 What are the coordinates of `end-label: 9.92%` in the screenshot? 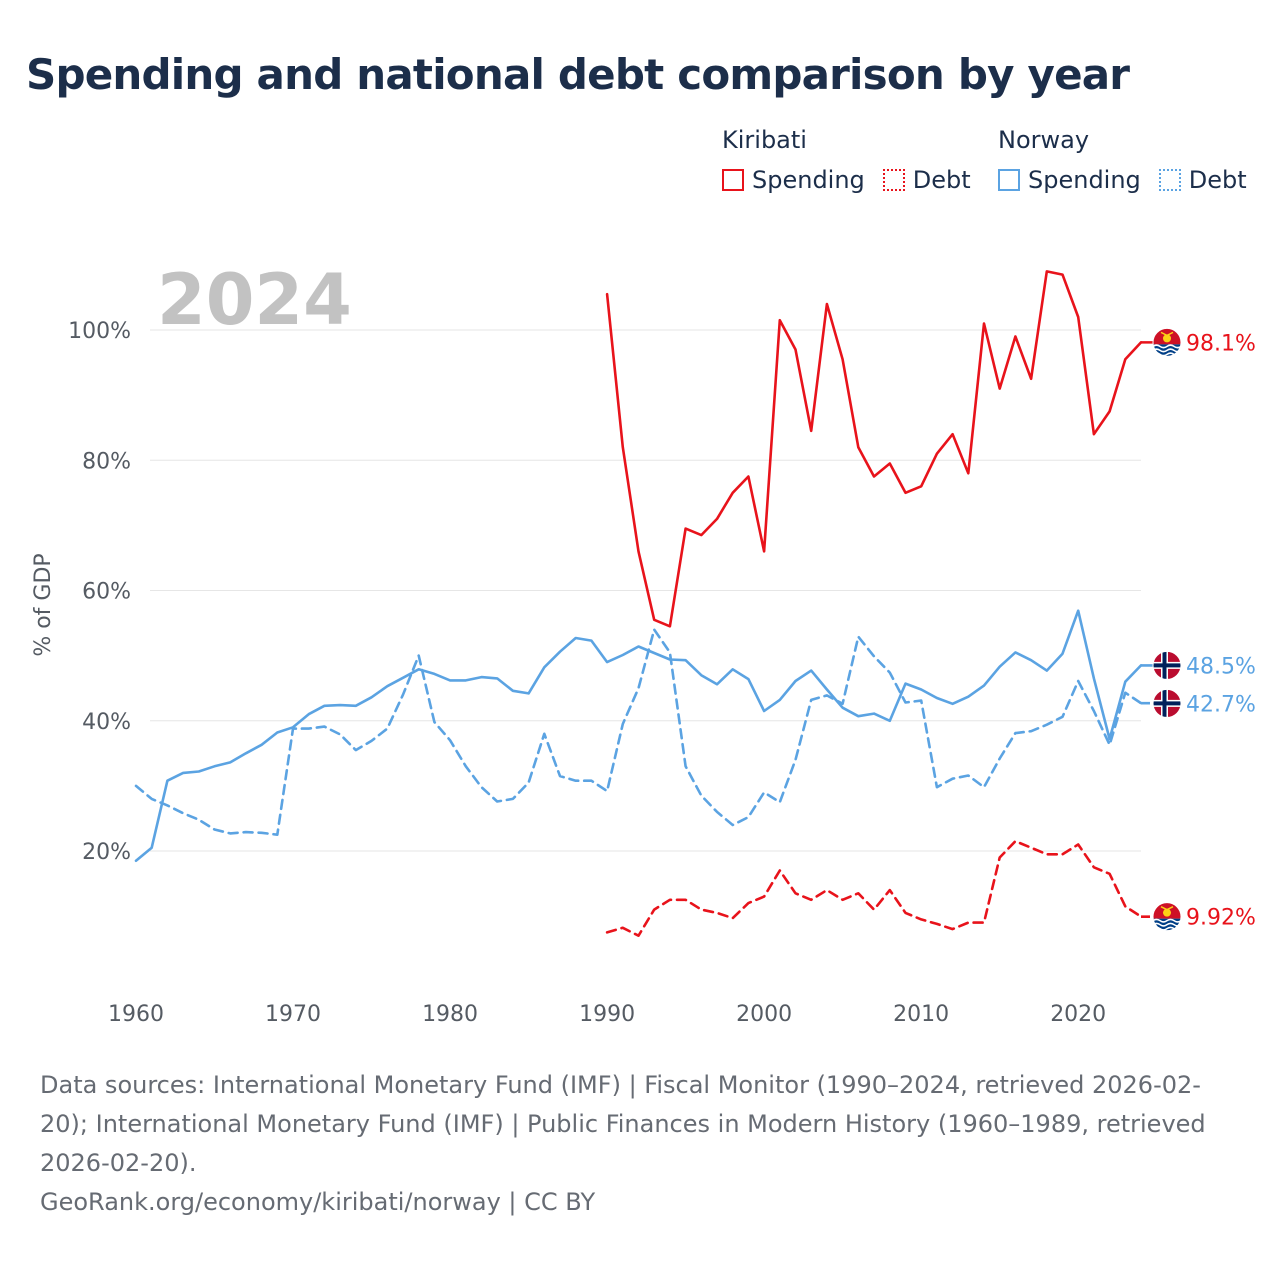 It's located at (1221, 918).